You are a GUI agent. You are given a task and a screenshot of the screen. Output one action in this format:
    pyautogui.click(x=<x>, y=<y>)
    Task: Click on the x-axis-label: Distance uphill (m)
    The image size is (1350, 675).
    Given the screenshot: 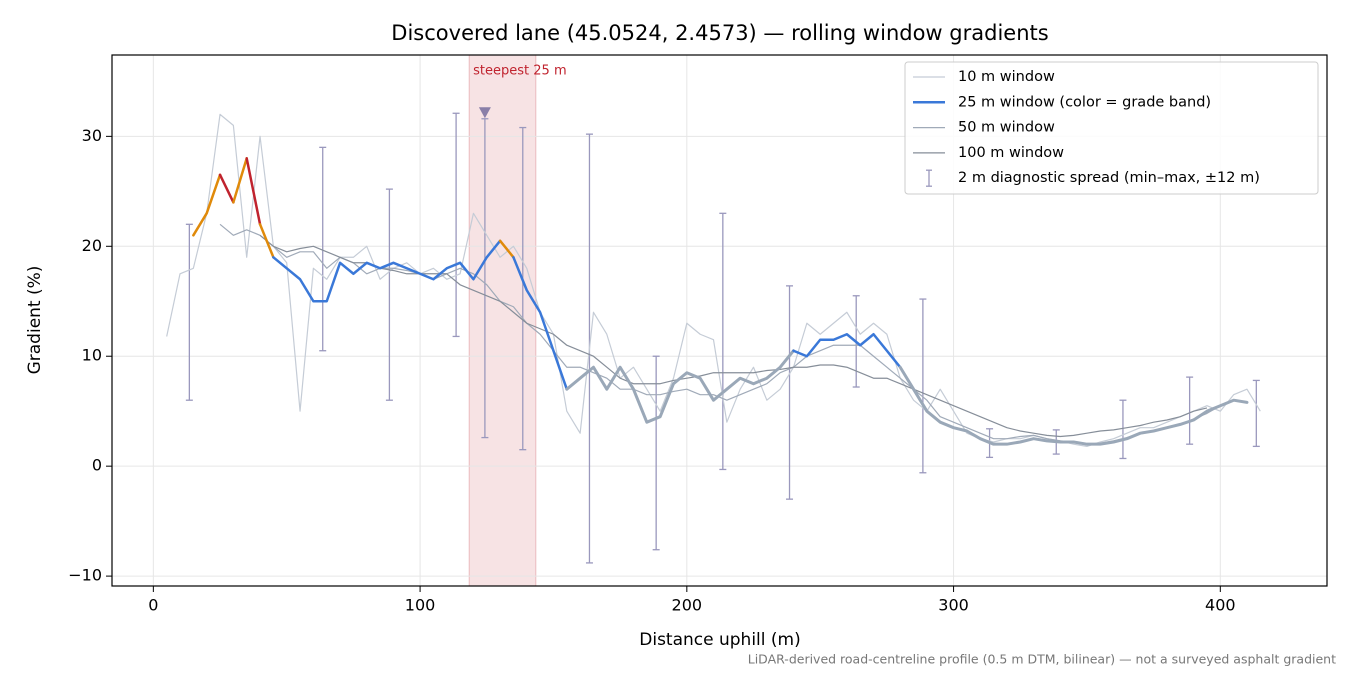 What is the action you would take?
    pyautogui.click(x=719, y=640)
    